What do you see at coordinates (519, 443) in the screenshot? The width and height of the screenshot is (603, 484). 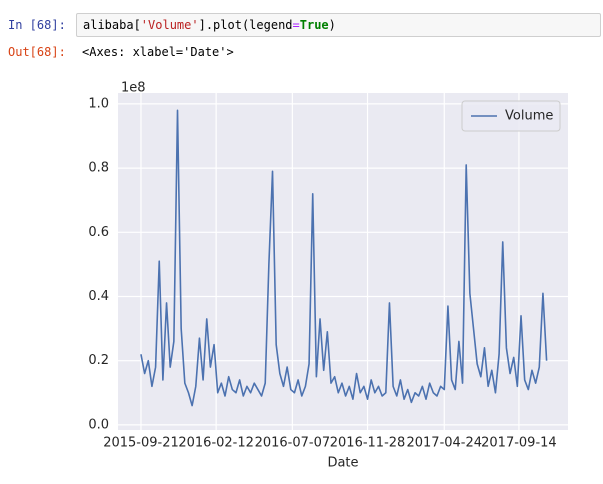 I see `x-tick-label: 2017-09-14` at bounding box center [519, 443].